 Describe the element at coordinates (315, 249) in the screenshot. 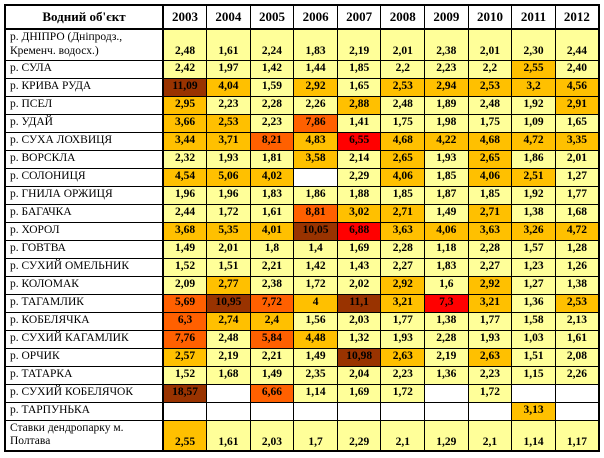

I see `value-cell: 1,4` at that location.